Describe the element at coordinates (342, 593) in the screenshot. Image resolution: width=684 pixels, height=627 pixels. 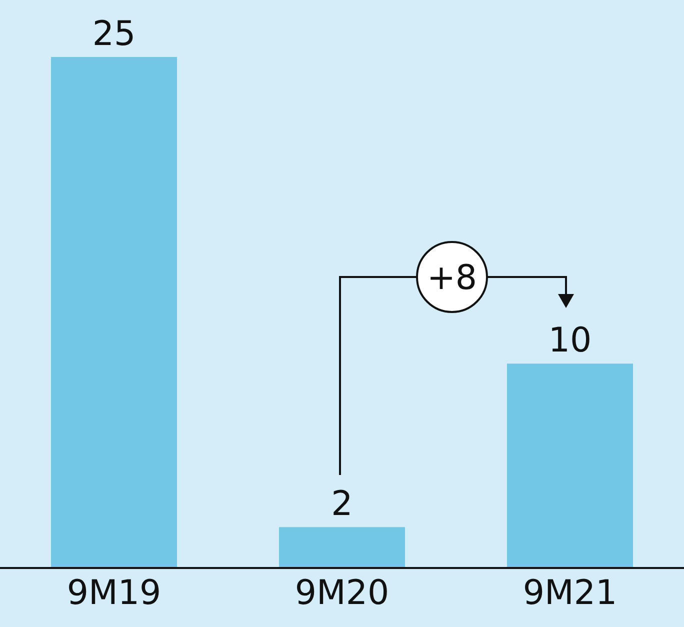
I see `x-tick-label: 9M20` at that location.